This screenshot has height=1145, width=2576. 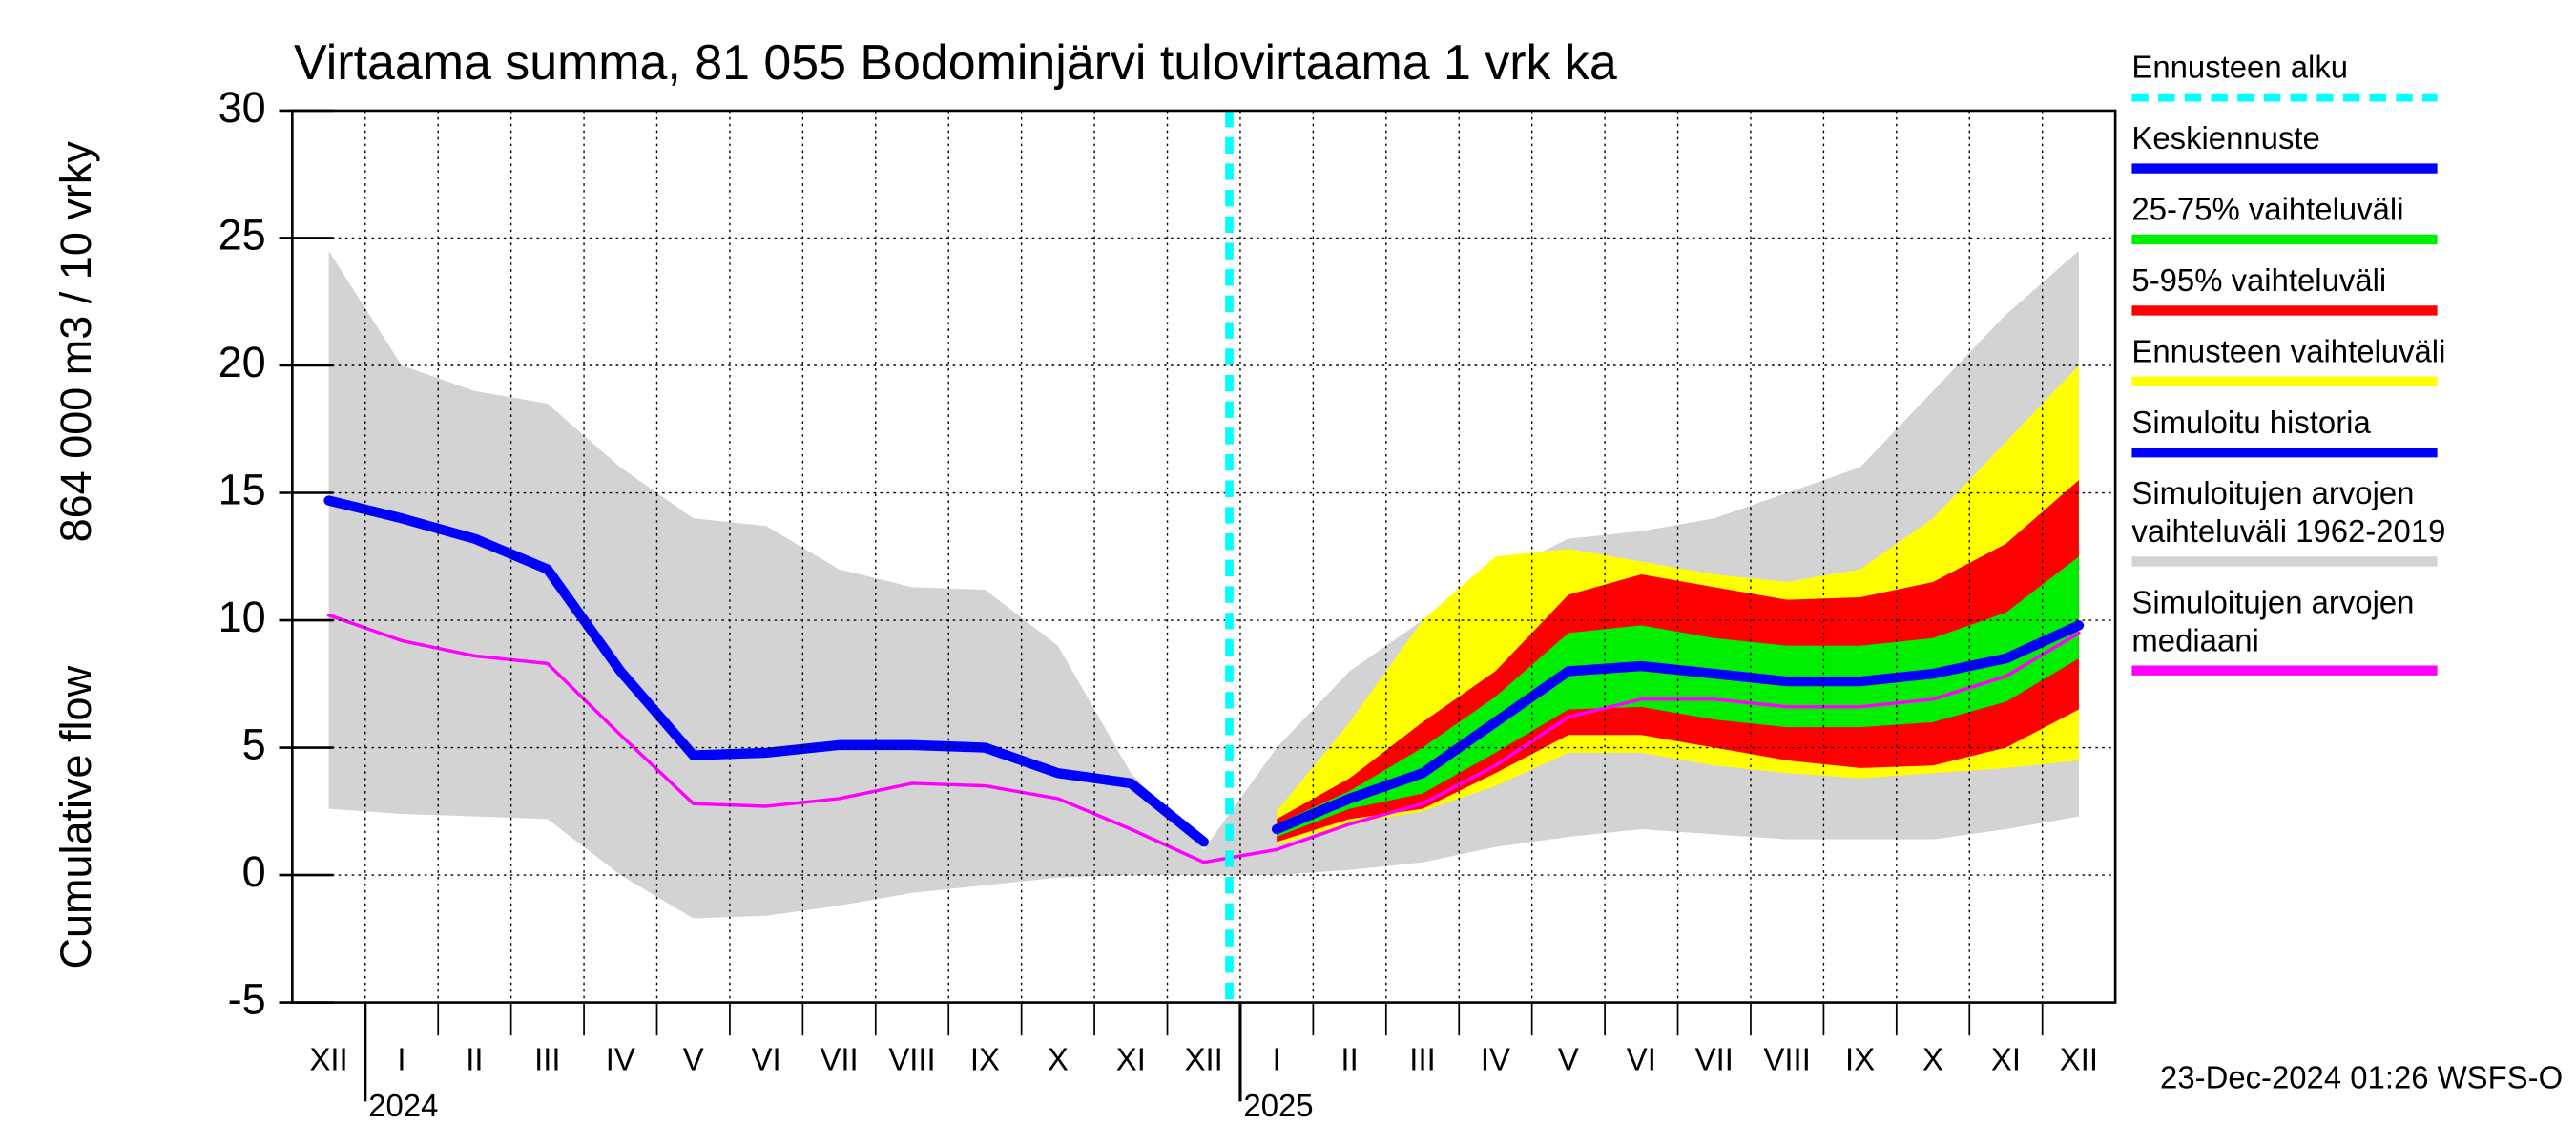 I want to click on legend-label: Simuloitu historia, so click(x=2251, y=421).